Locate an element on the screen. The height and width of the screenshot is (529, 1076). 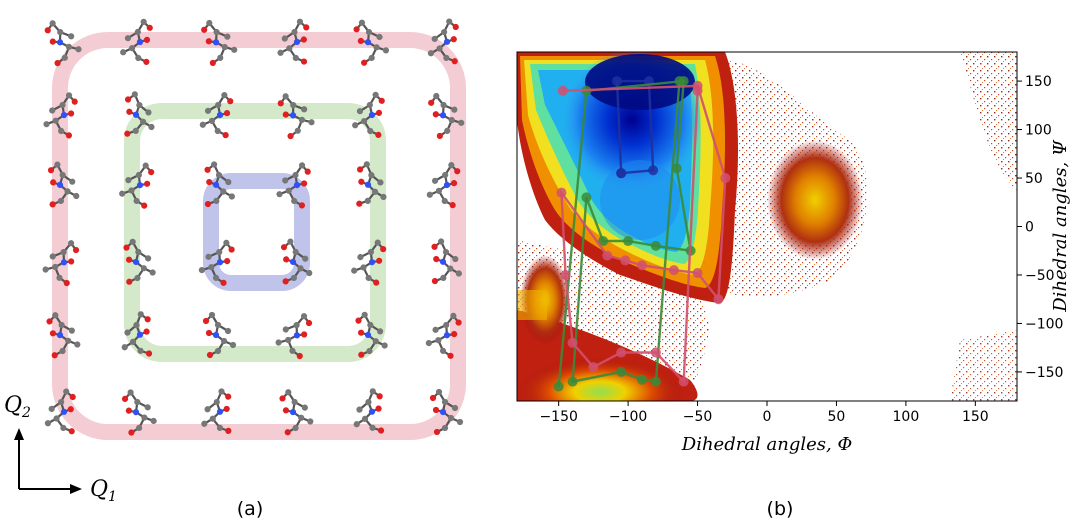
caption-b: (b) is located at coordinates (780, 509).